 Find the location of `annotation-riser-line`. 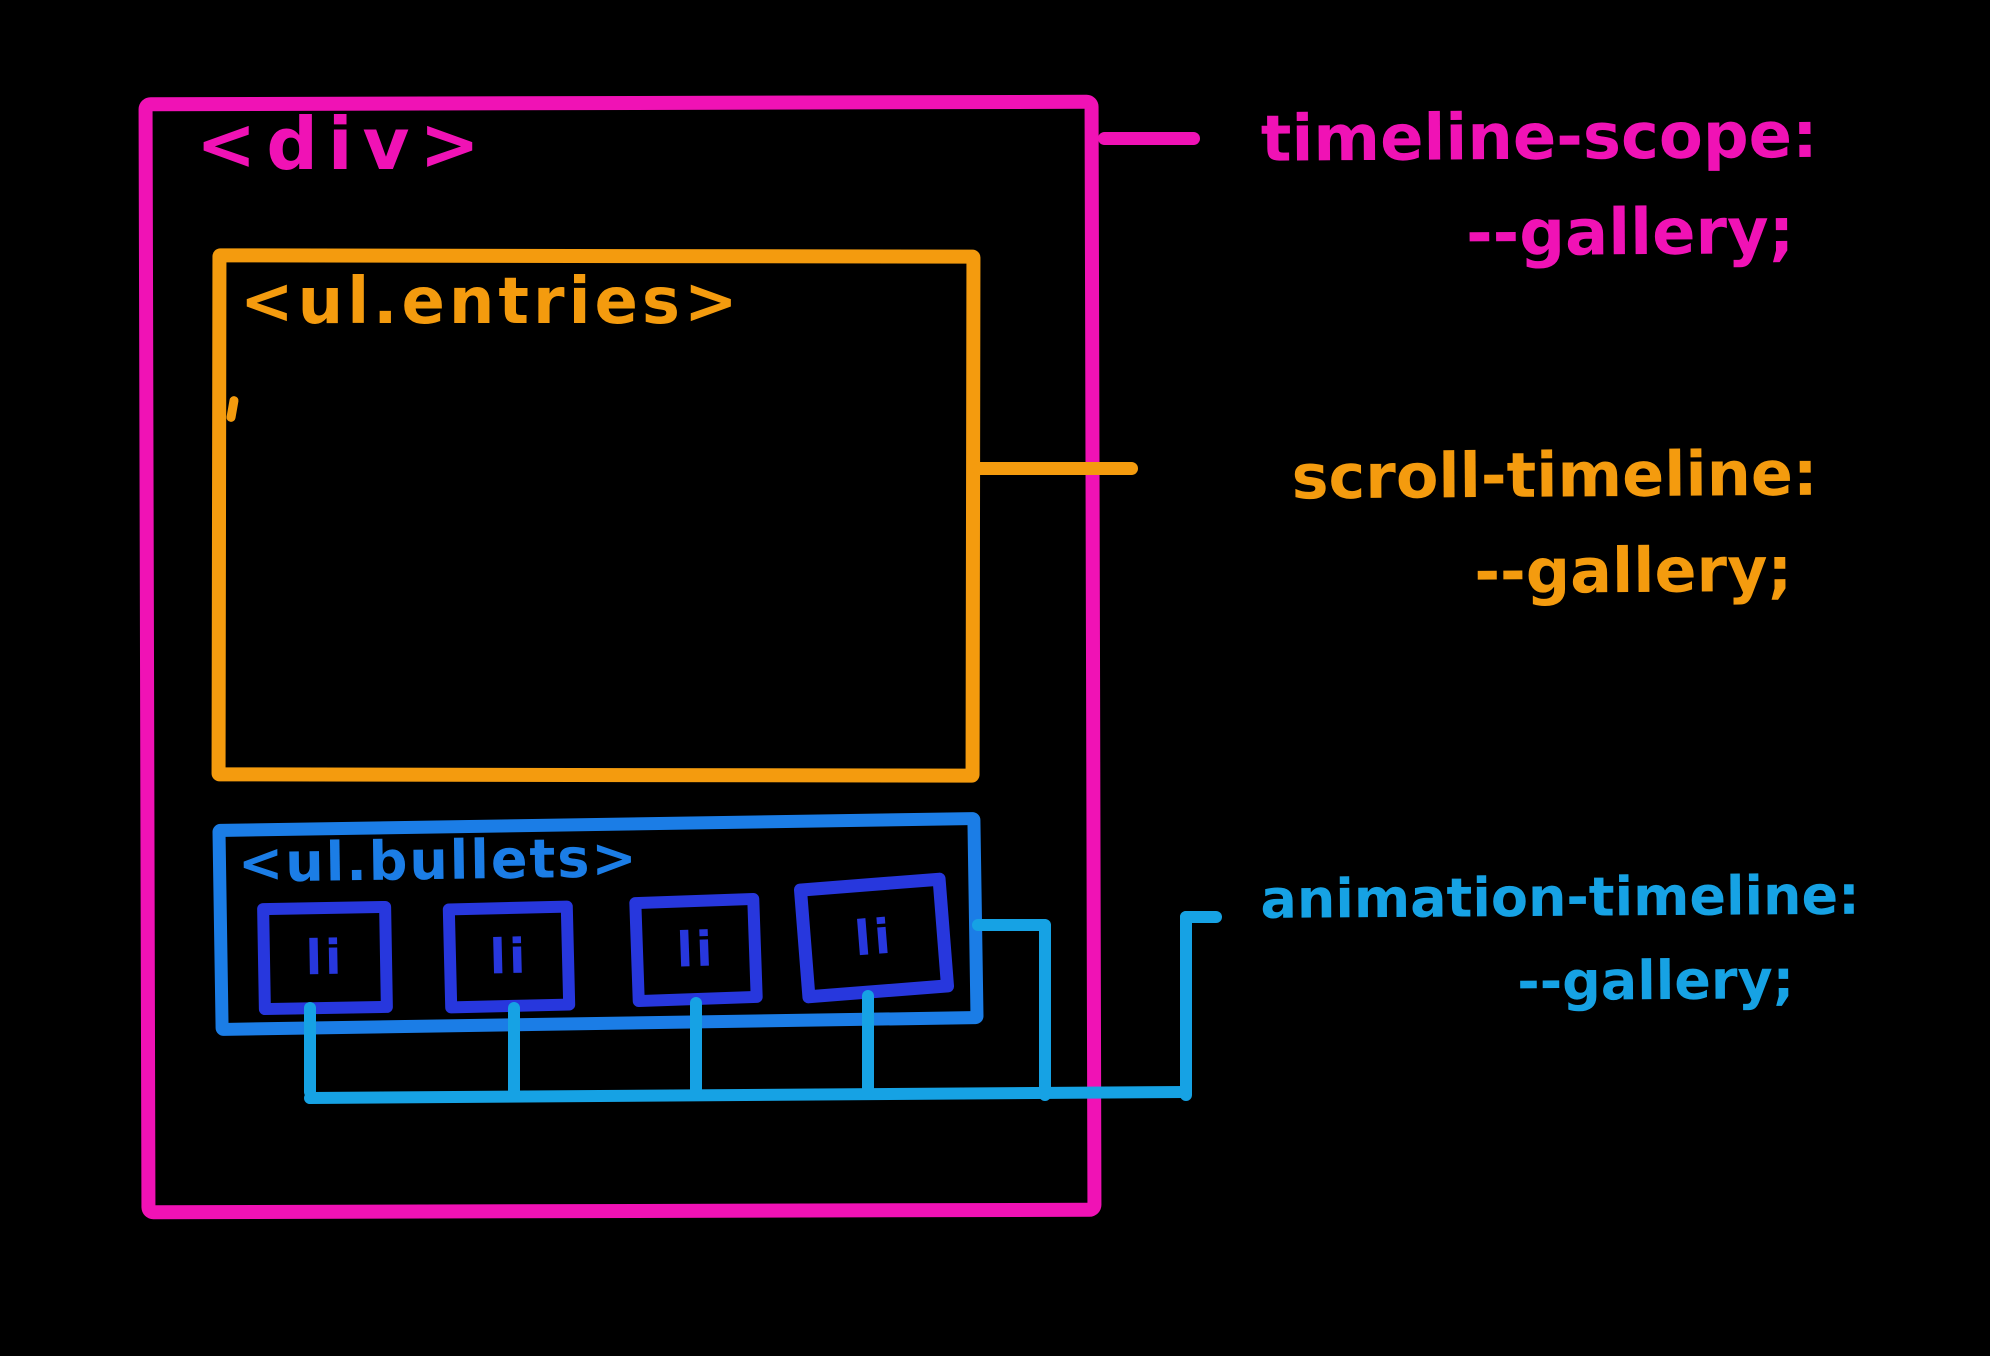

annotation-riser-line is located at coordinates (1186, 1006).